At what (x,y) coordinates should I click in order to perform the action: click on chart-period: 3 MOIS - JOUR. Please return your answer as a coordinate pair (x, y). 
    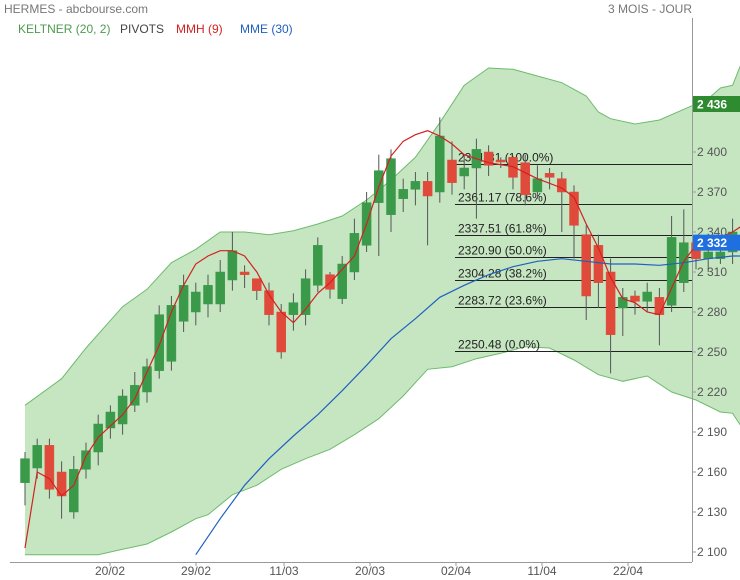
    Looking at the image, I should click on (649, 9).